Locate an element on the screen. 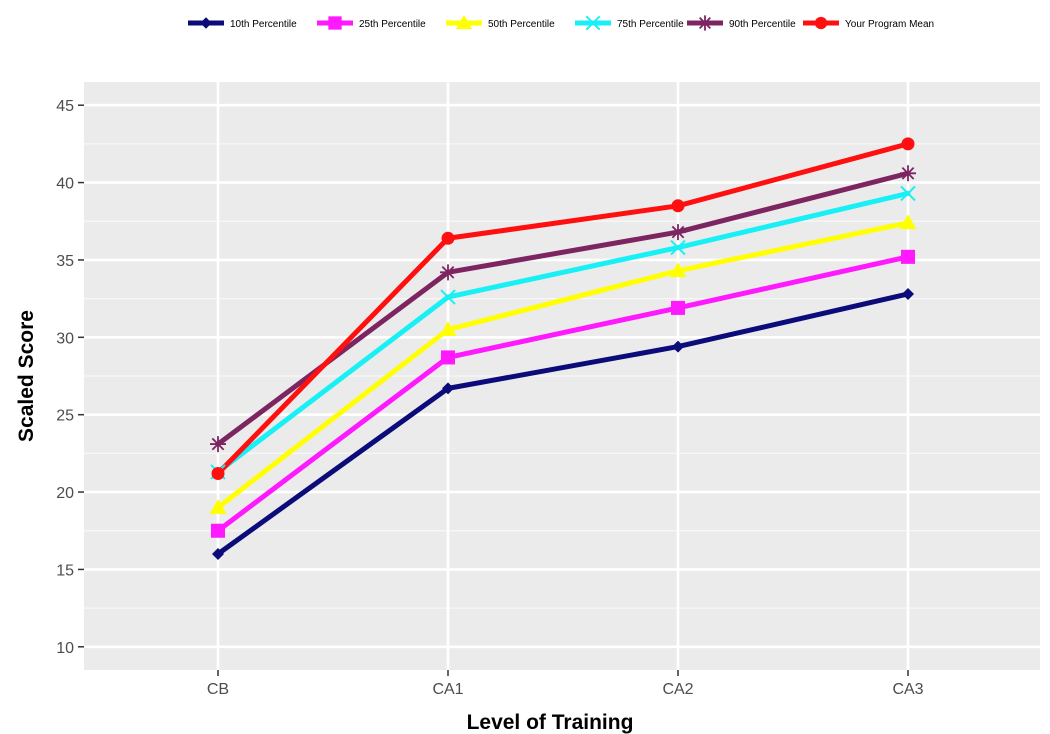 This screenshot has height=734, width=1050. legend-item-1: 25th Percentile is located at coordinates (371, 23).